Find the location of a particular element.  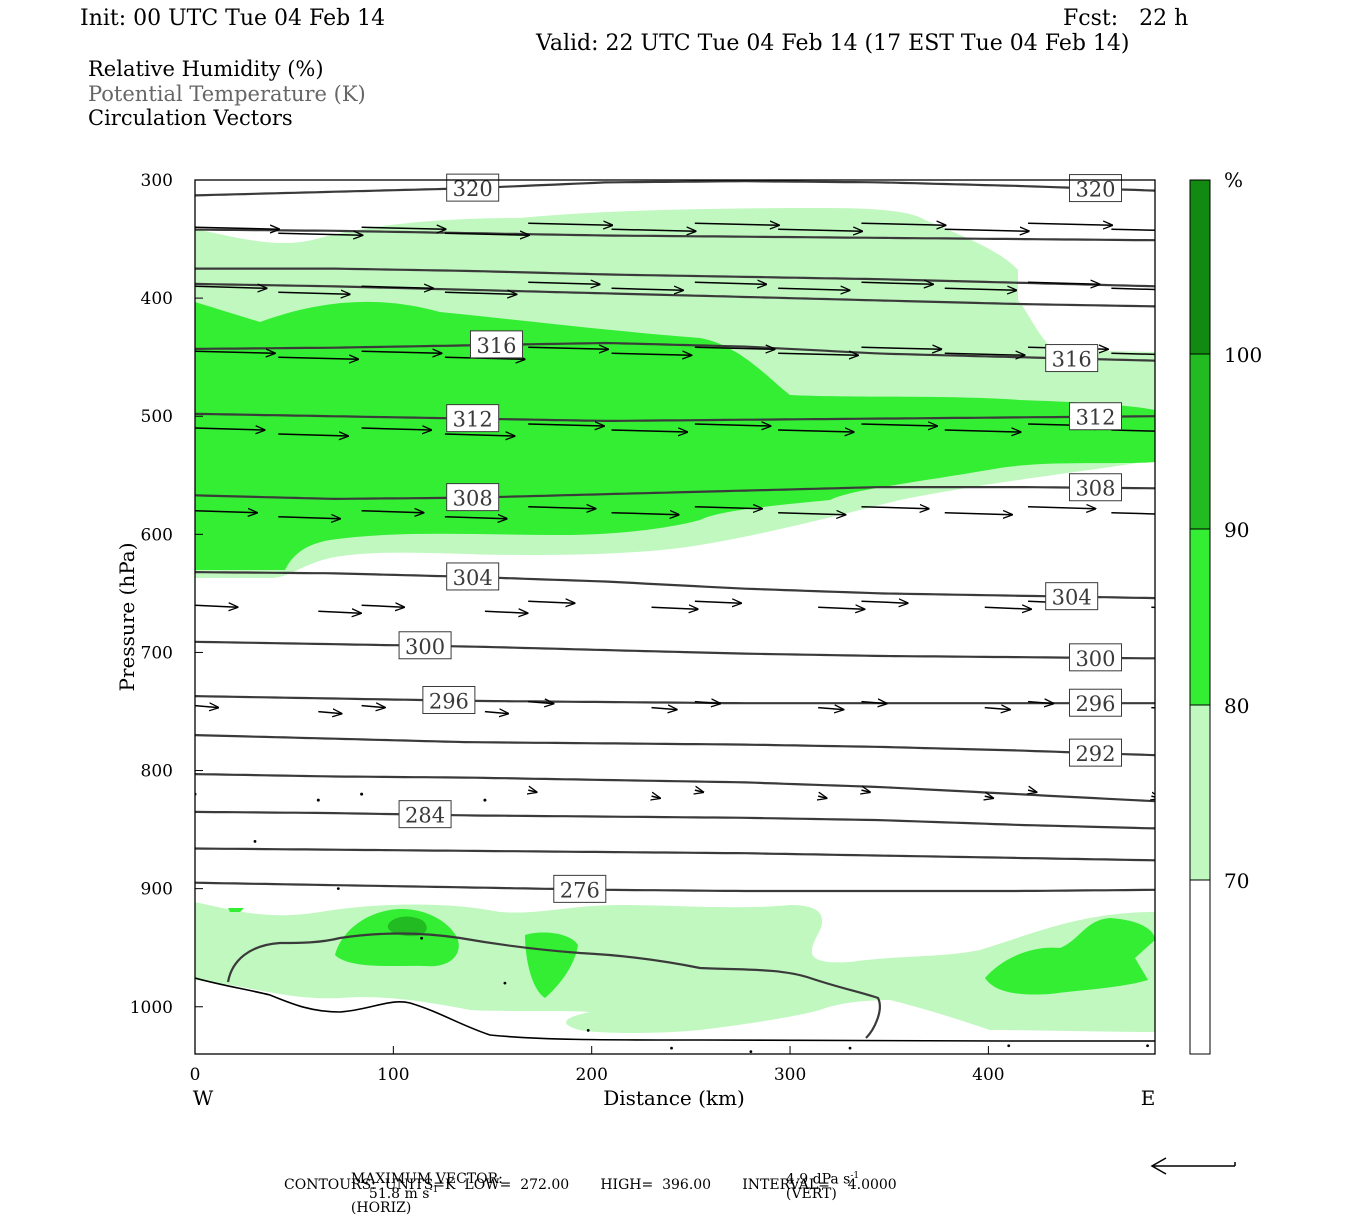

vert-value: 4.9 dPa s is located at coordinates (818, 1179).